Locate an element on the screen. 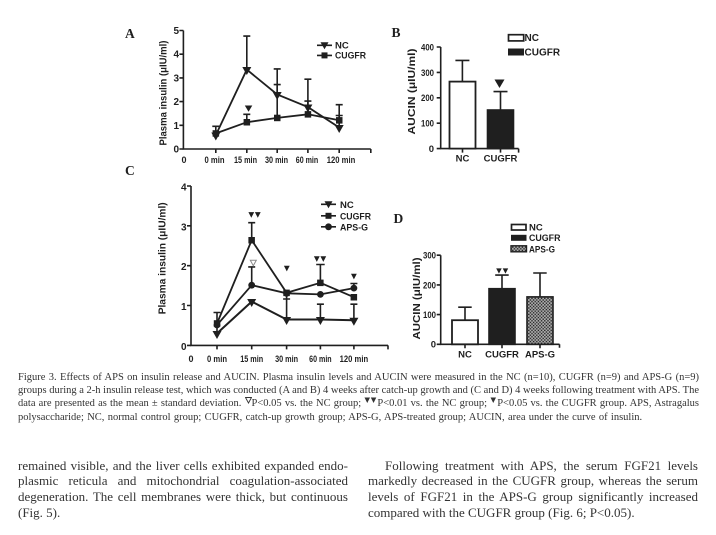 This screenshot has width=716, height=535. svg-text: 400 is located at coordinates (427, 47).